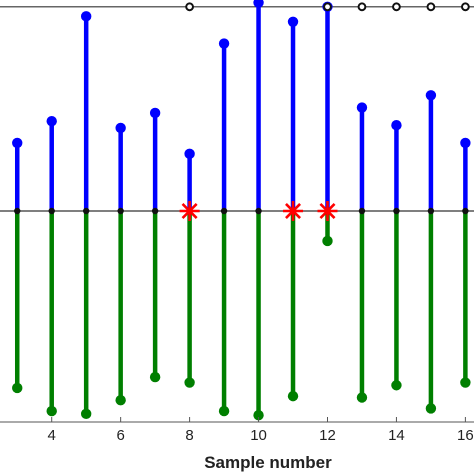 The image size is (474, 474). What do you see at coordinates (258, 435) in the screenshot?
I see `x-tick-label-10: 10` at bounding box center [258, 435].